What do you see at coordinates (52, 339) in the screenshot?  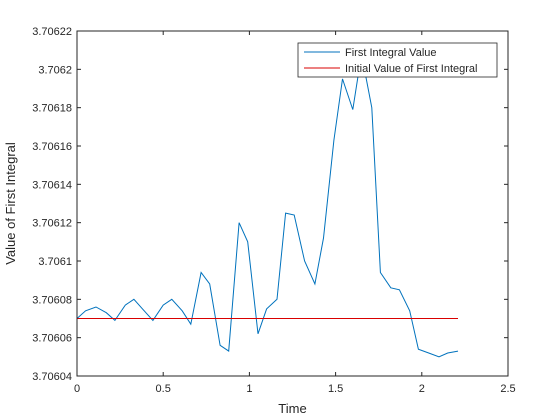 I see `y-tick-label: 3.70606` at bounding box center [52, 339].